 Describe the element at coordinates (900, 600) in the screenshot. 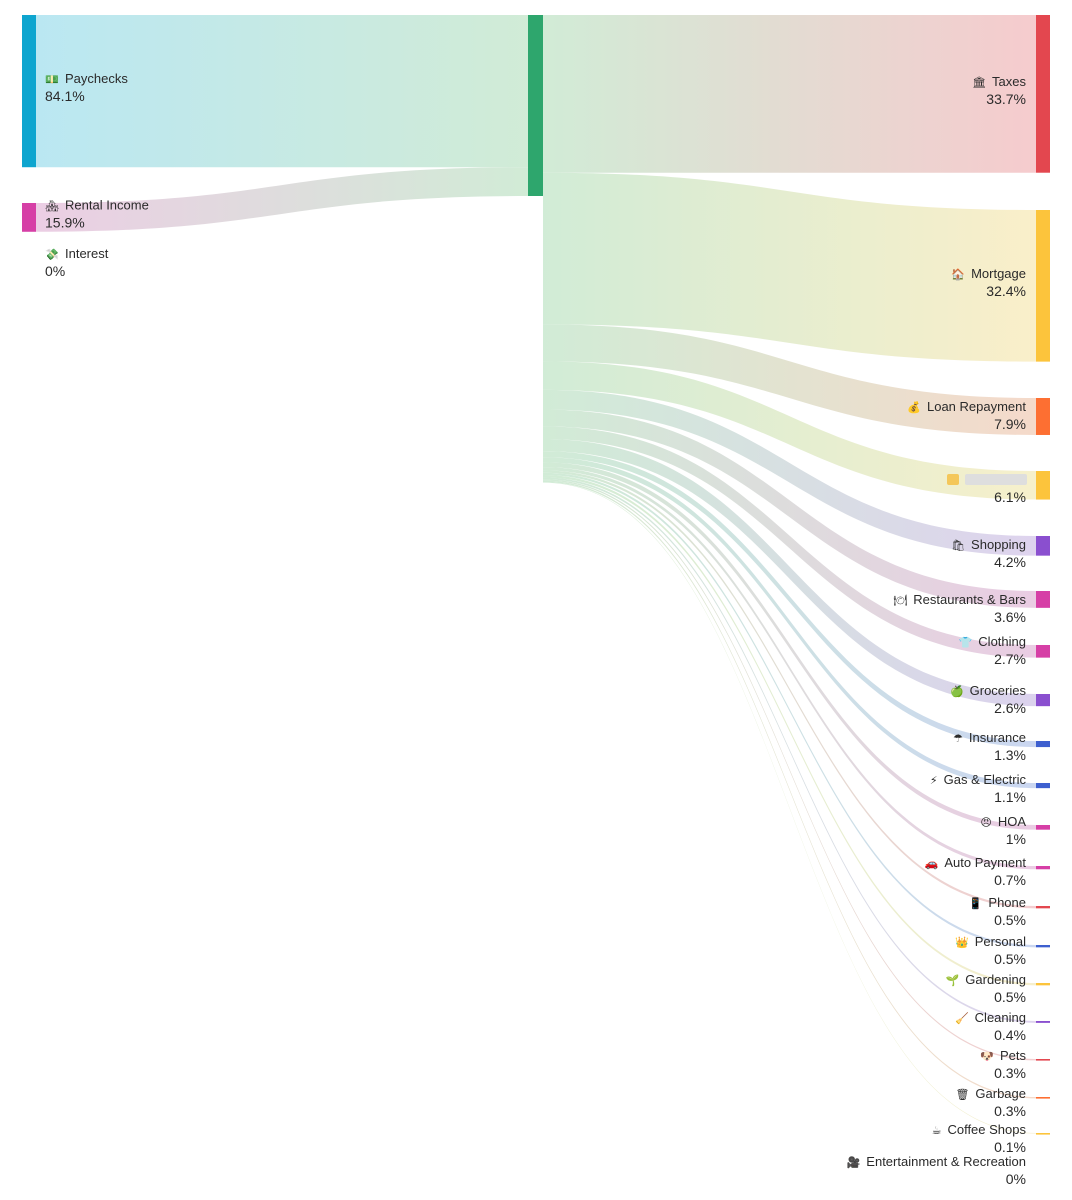

I see `plate-icon: 🍽` at that location.